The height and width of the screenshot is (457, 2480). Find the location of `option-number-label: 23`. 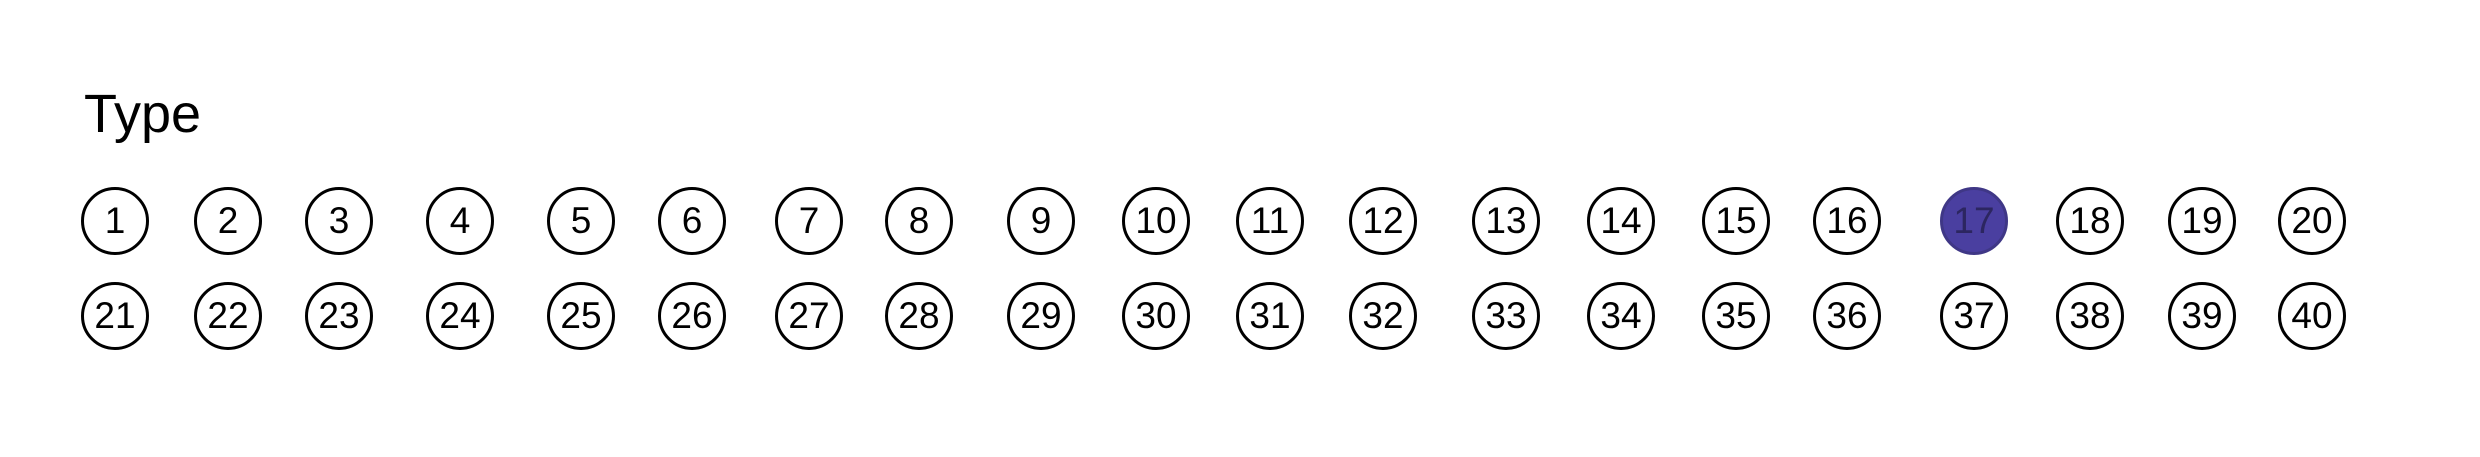

option-number-label: 23 is located at coordinates (339, 315).